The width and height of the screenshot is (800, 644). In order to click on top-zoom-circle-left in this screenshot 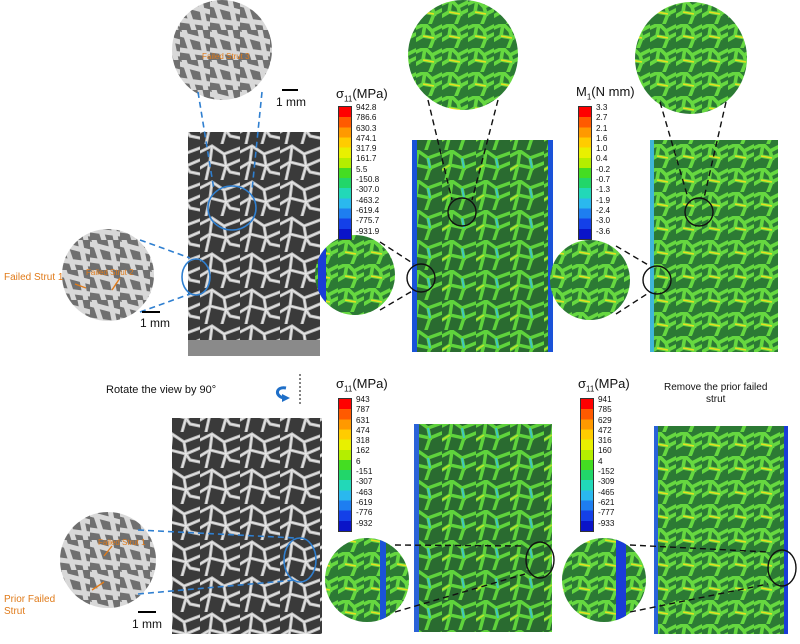, I will do `click(108, 275)`.